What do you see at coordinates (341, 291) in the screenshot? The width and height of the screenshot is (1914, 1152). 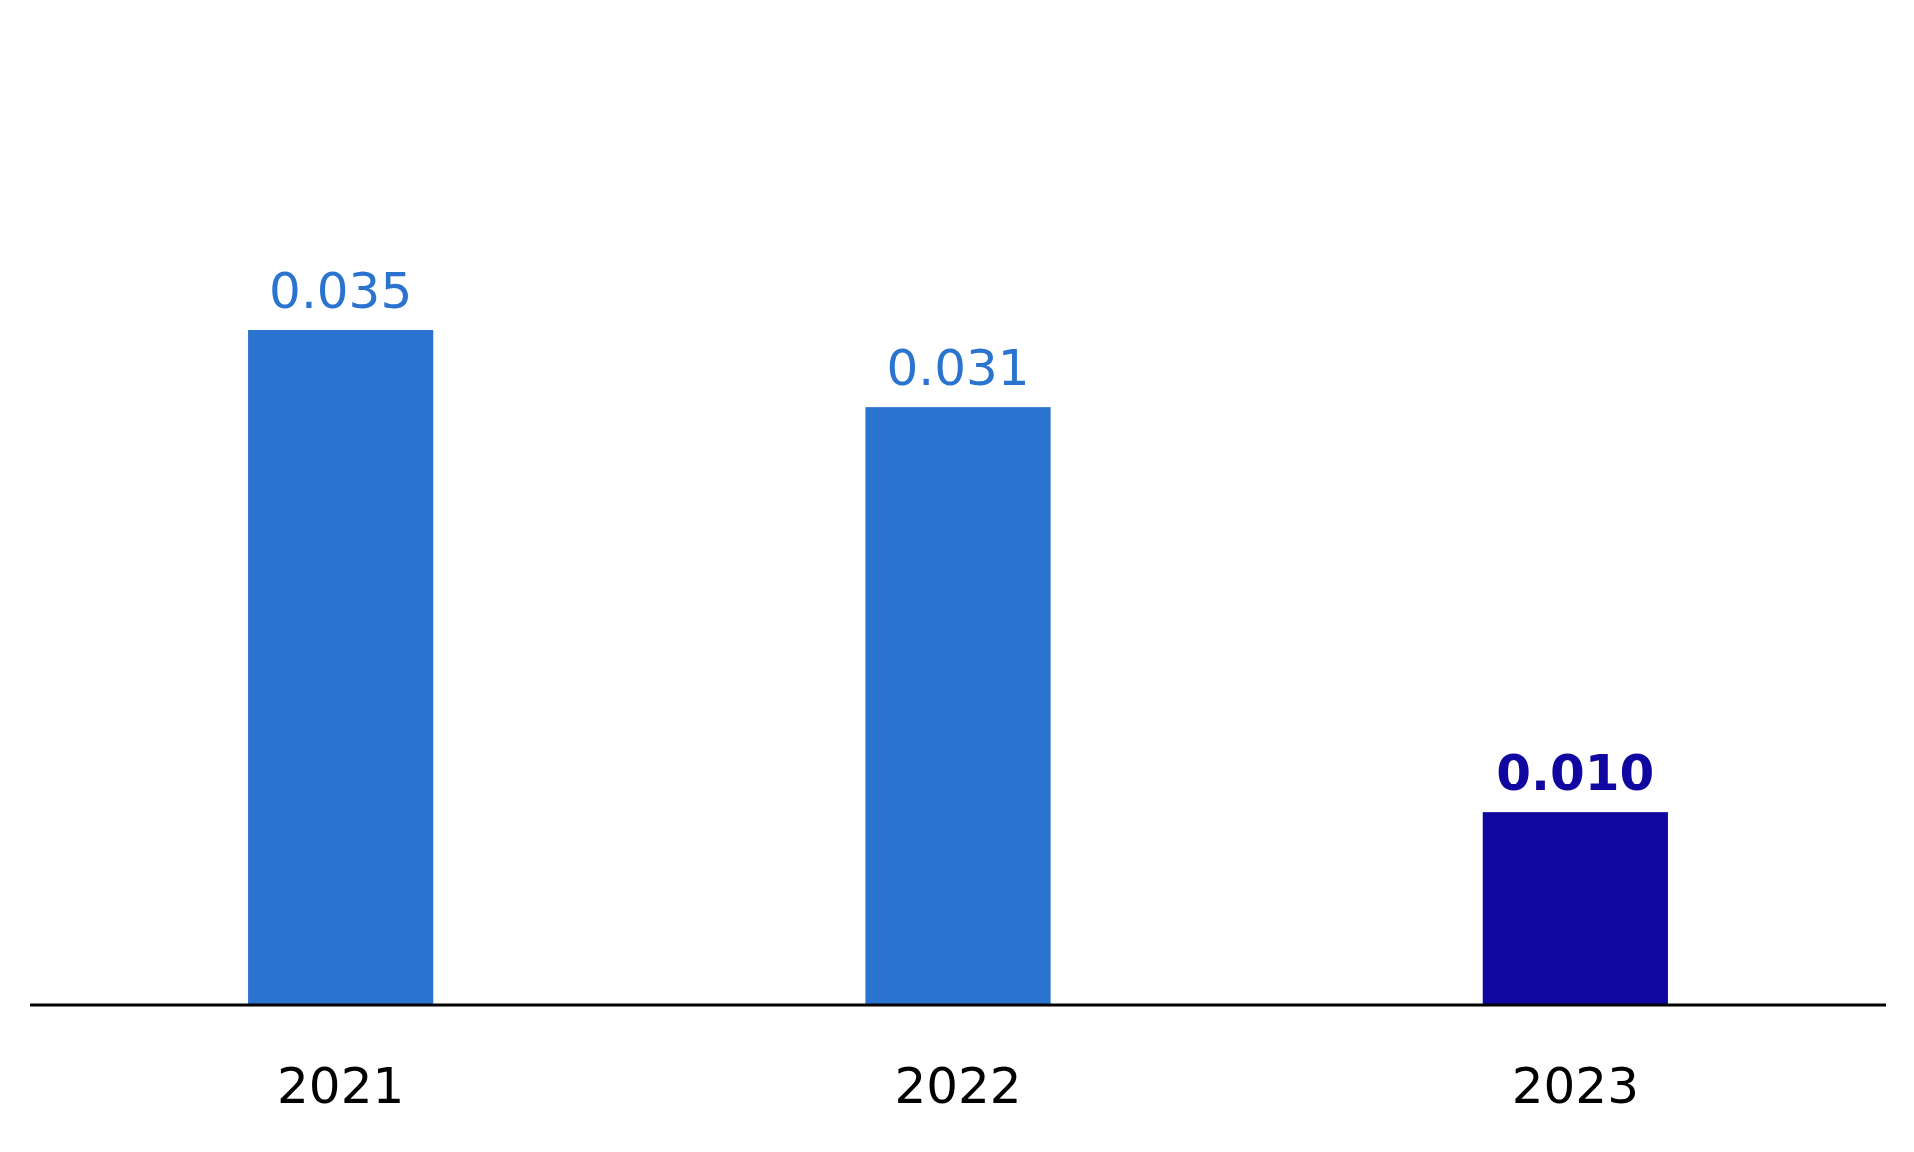 I see `data-label: 0.035` at bounding box center [341, 291].